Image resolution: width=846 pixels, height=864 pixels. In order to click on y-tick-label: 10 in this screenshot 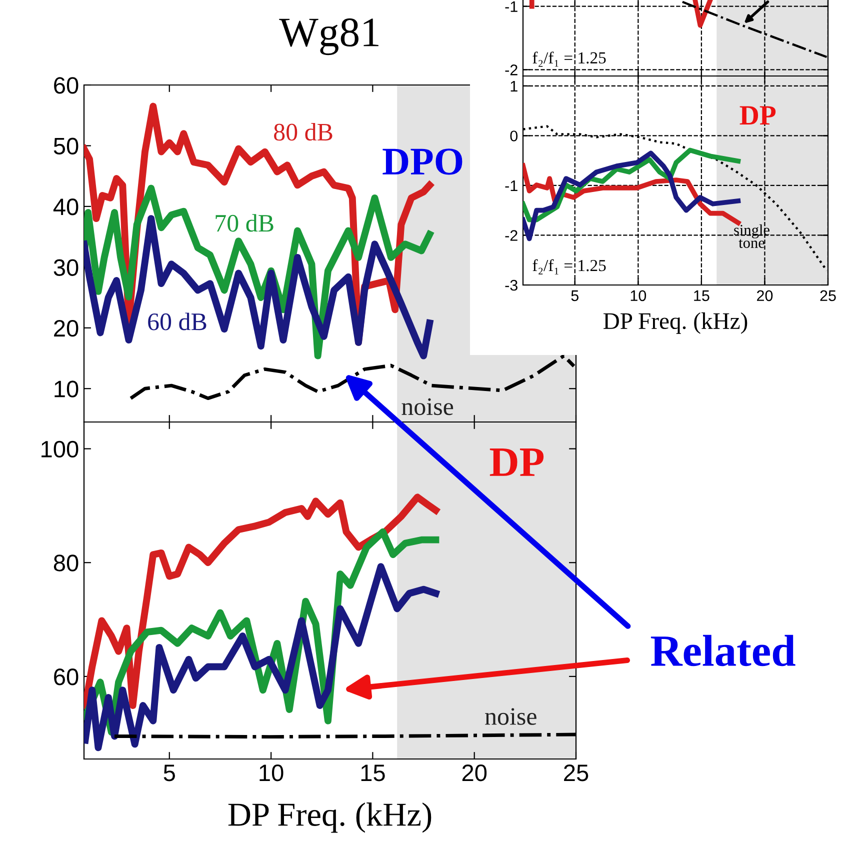, I will do `click(66, 389)`.